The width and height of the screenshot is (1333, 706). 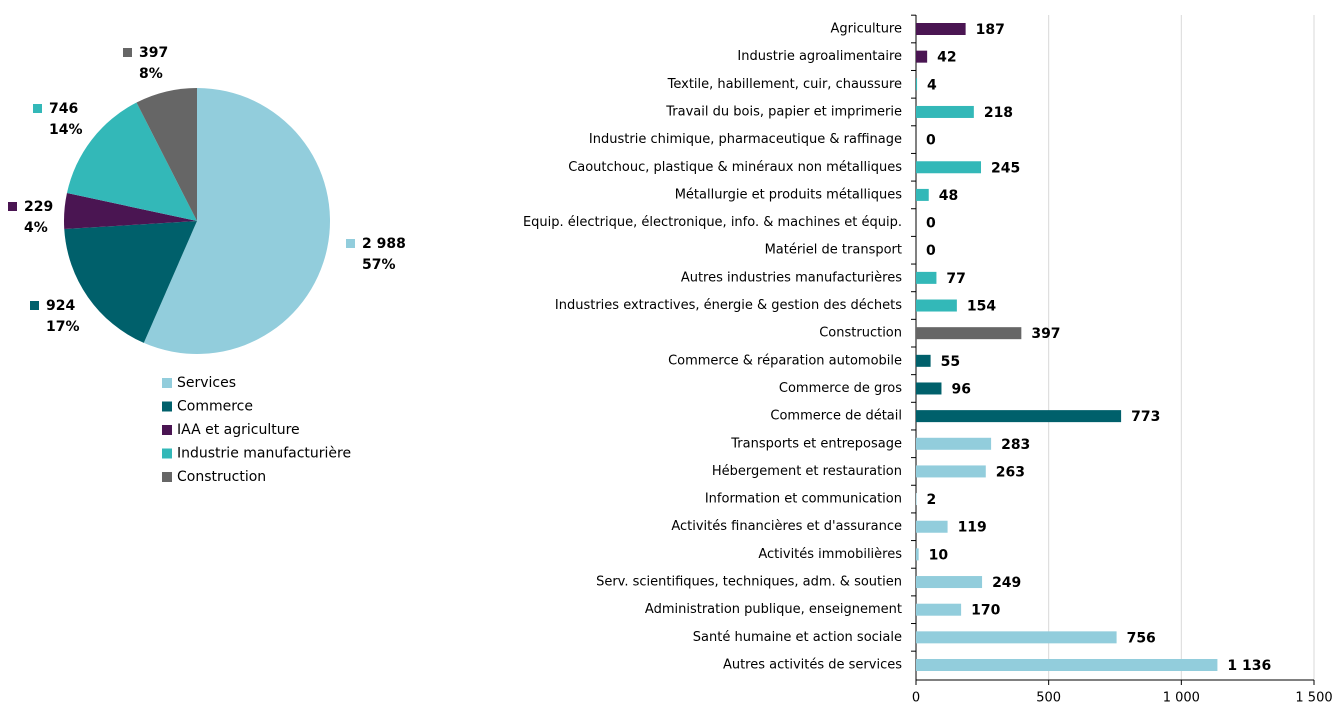 What do you see at coordinates (948, 196) in the screenshot?
I see `value-label: 48` at bounding box center [948, 196].